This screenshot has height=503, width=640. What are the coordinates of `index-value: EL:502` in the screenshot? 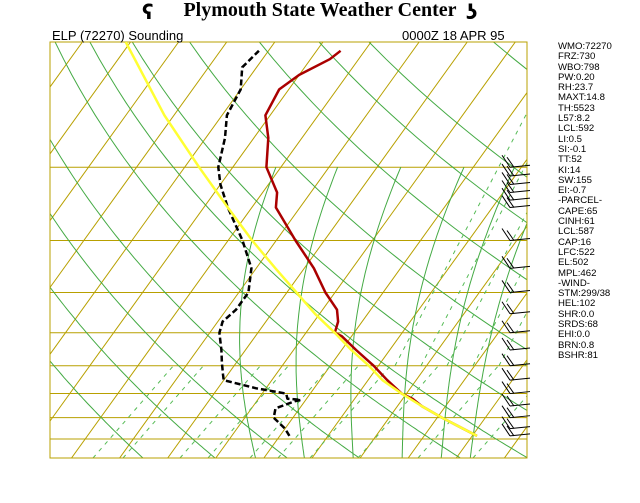 It's located at (573, 263).